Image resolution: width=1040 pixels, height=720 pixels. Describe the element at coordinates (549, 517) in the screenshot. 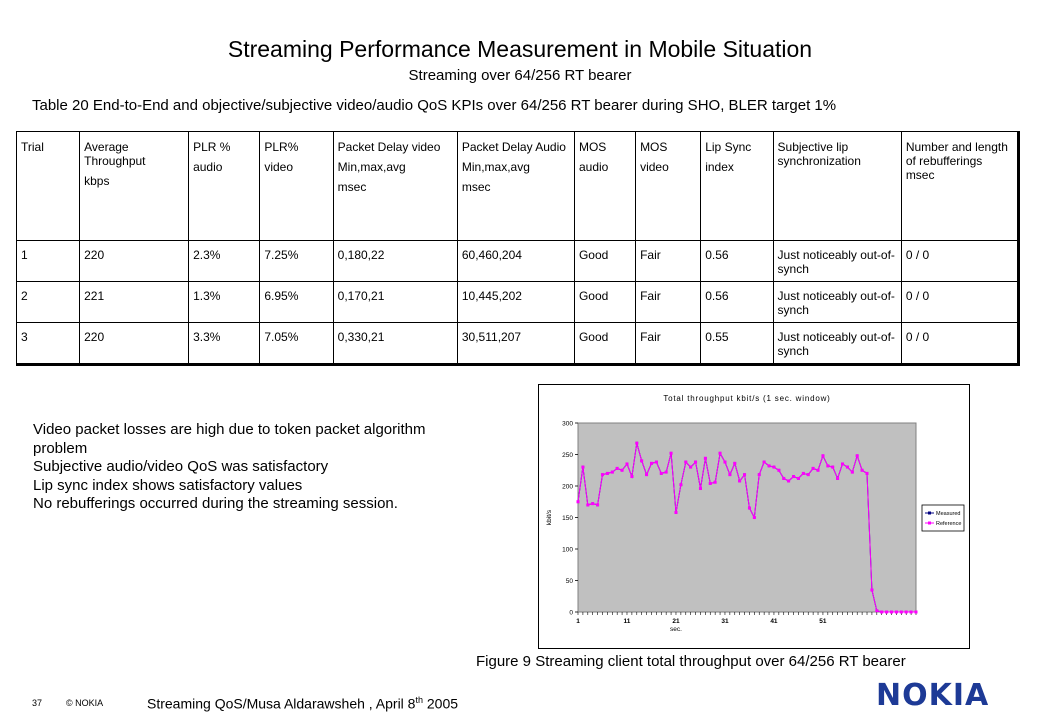

I see `y-axis-label: kbit/s` at that location.